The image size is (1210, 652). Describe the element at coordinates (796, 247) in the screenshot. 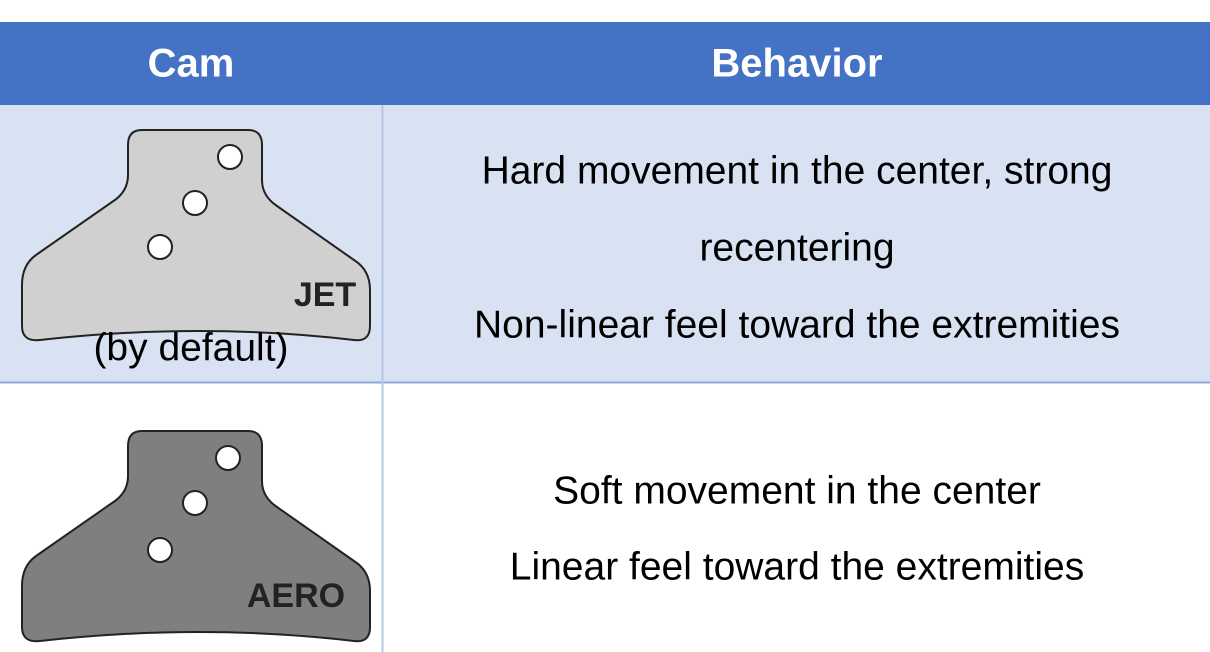

I see `behavior-line: recentering` at that location.